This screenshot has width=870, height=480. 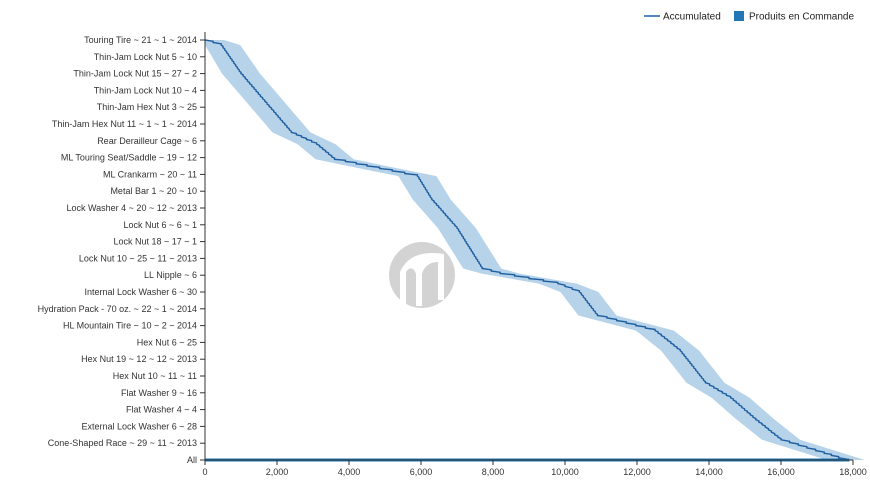 I want to click on watermark-logo, so click(x=422, y=275).